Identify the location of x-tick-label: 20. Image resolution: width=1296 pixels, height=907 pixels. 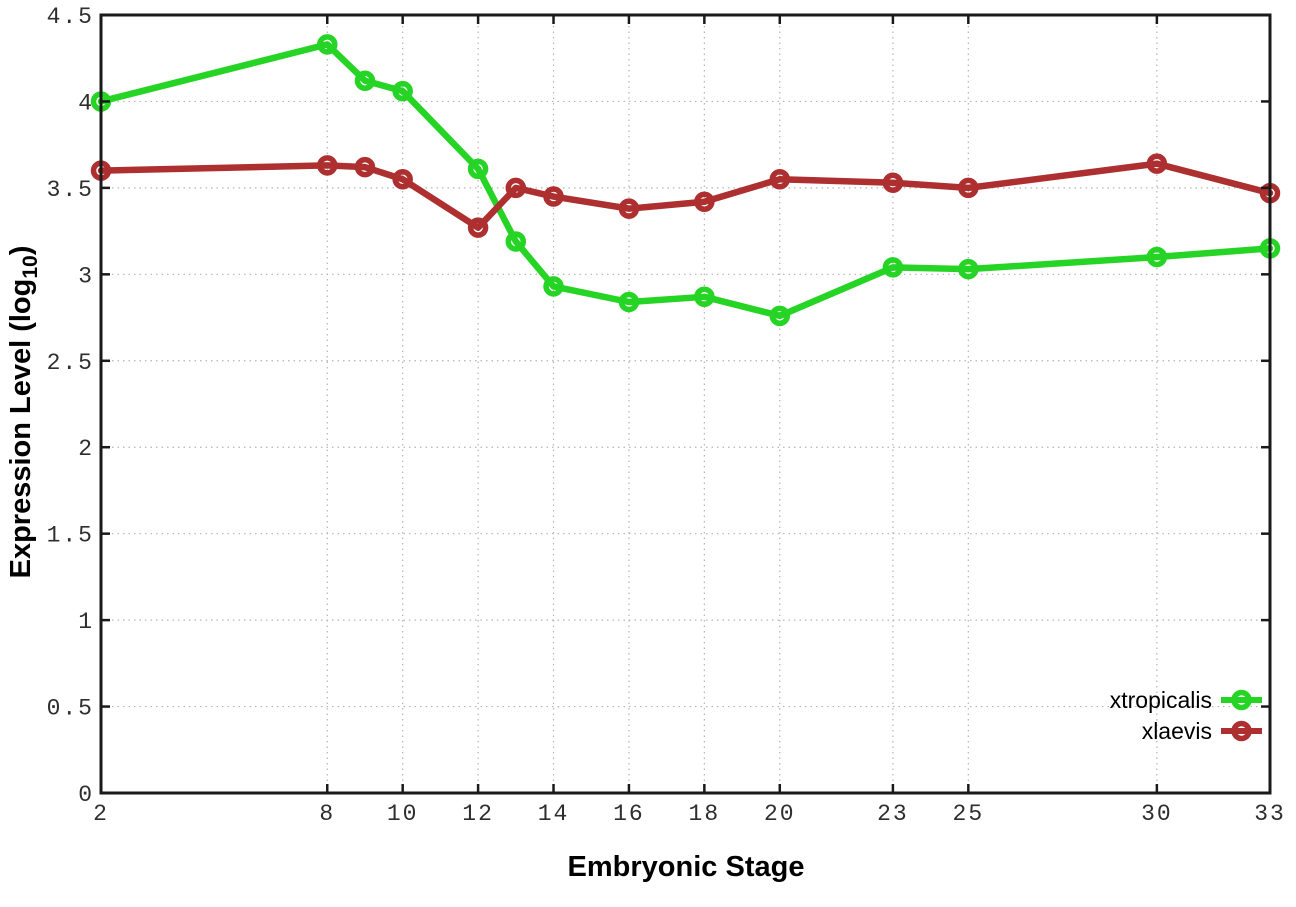
(780, 814).